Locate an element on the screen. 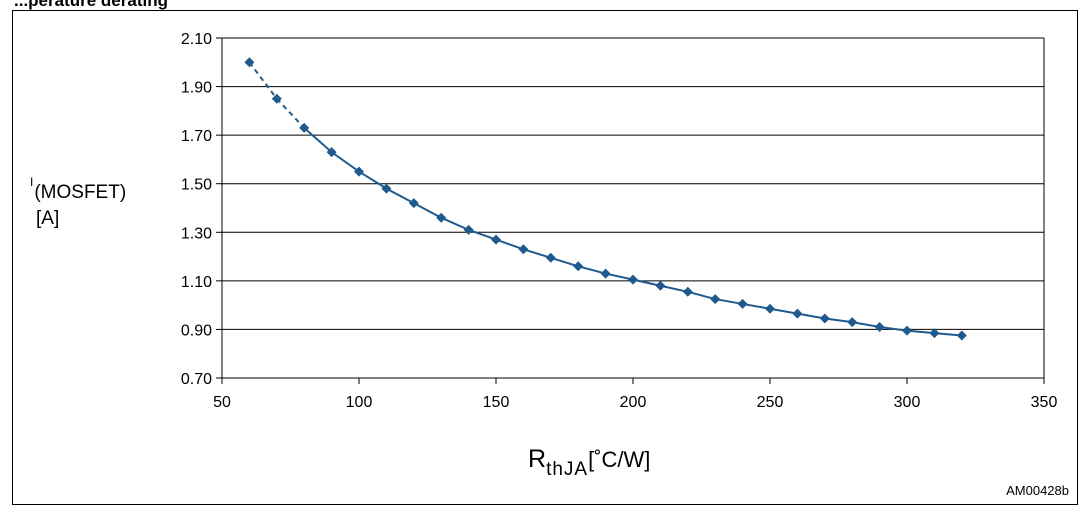 The image size is (1087, 509). x-tick-label: 300 is located at coordinates (907, 402).